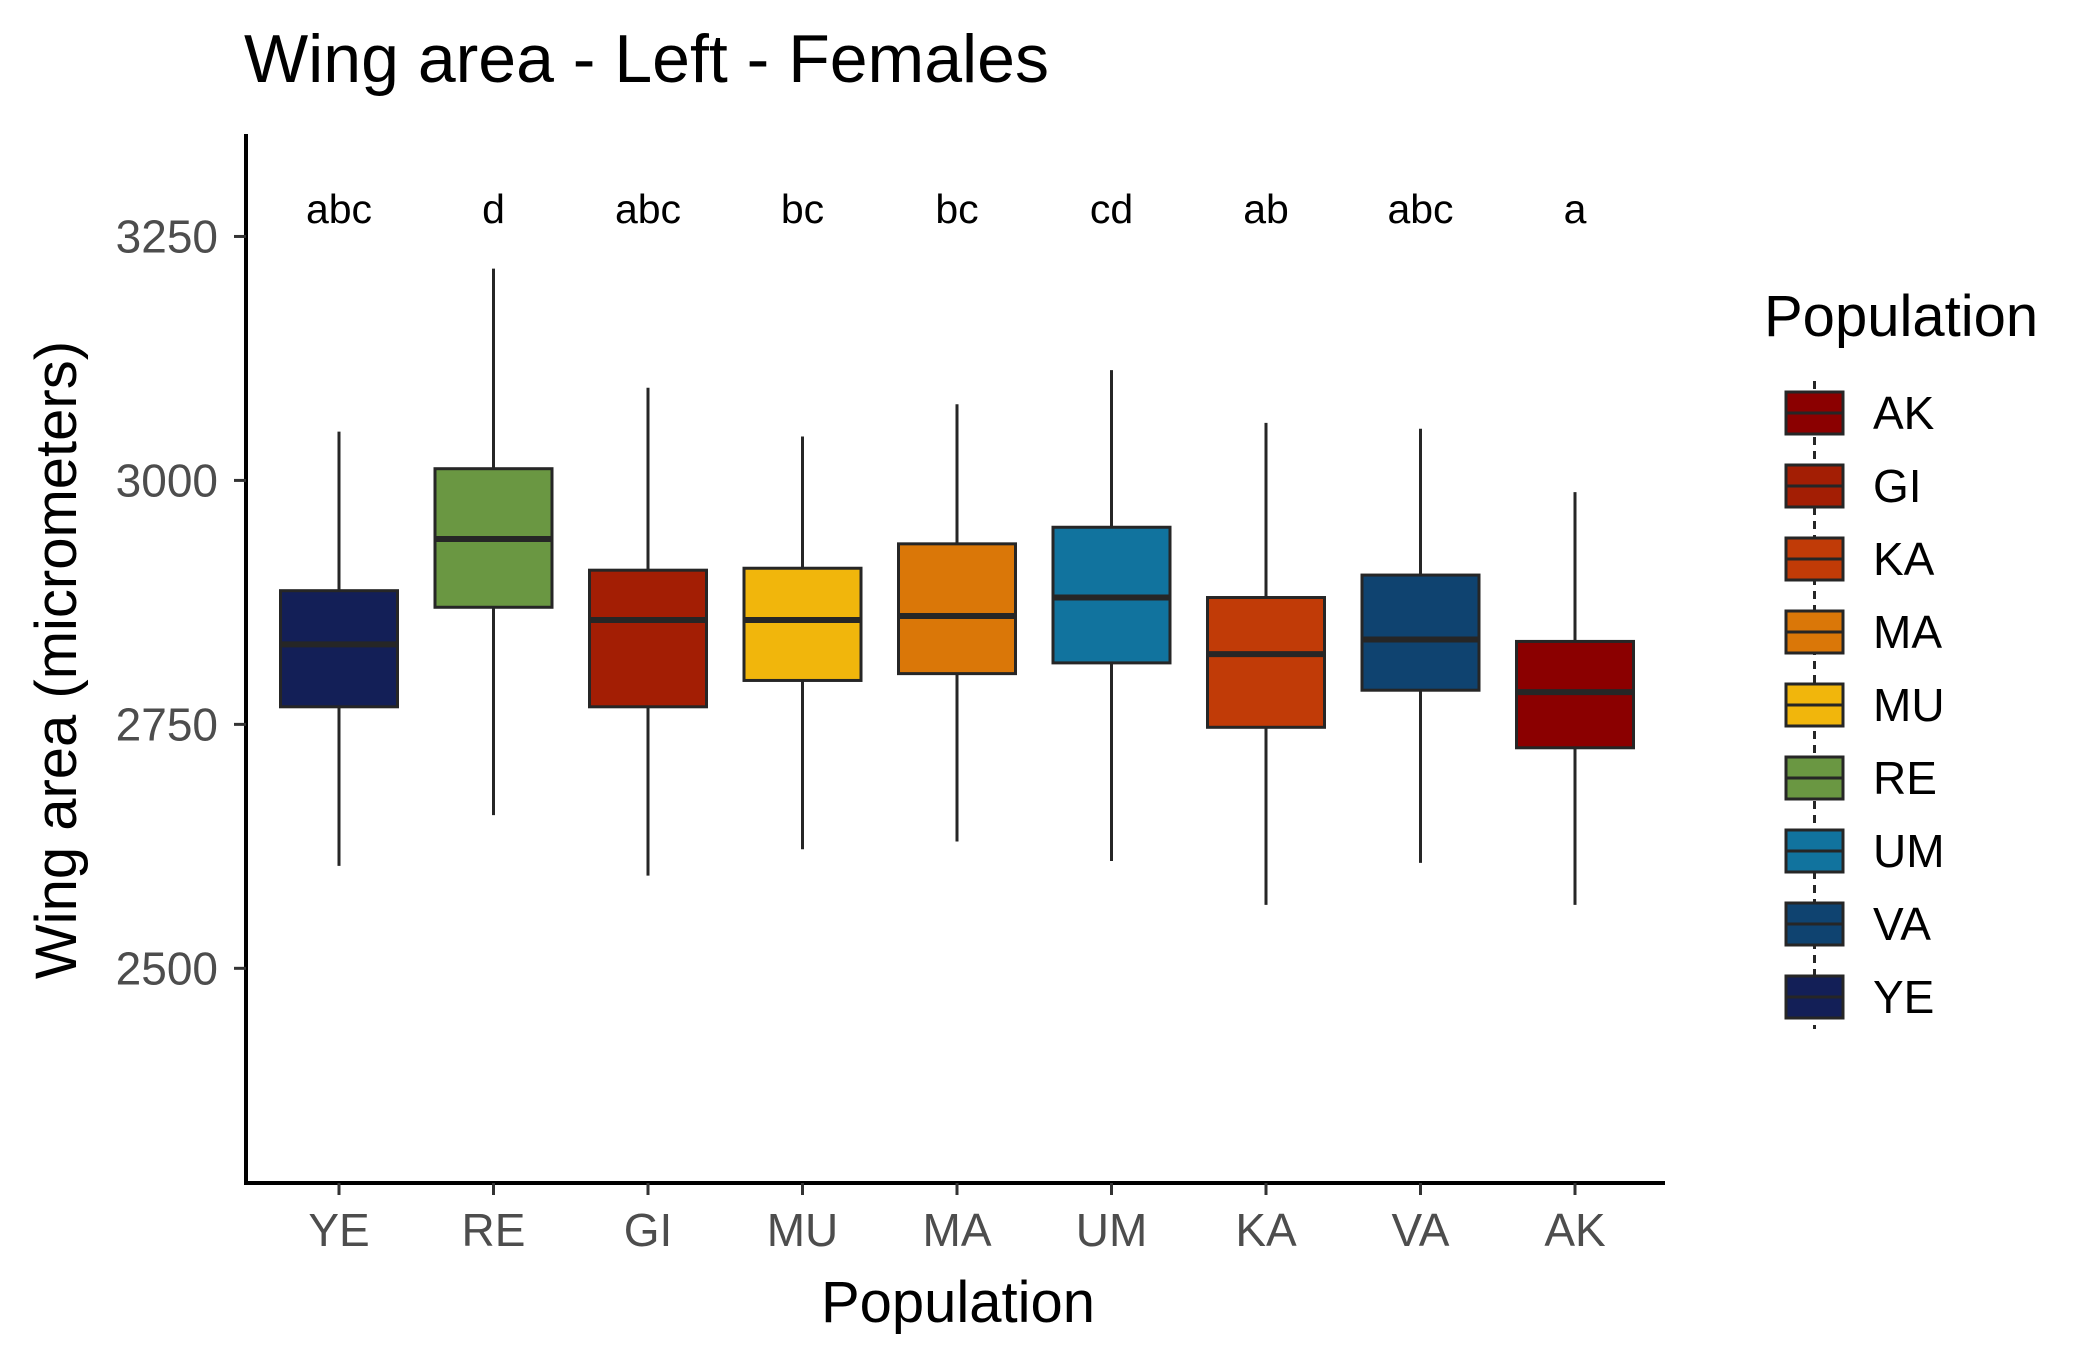  I want to click on y-axis-title: Wing area (micrometers), so click(56, 660).